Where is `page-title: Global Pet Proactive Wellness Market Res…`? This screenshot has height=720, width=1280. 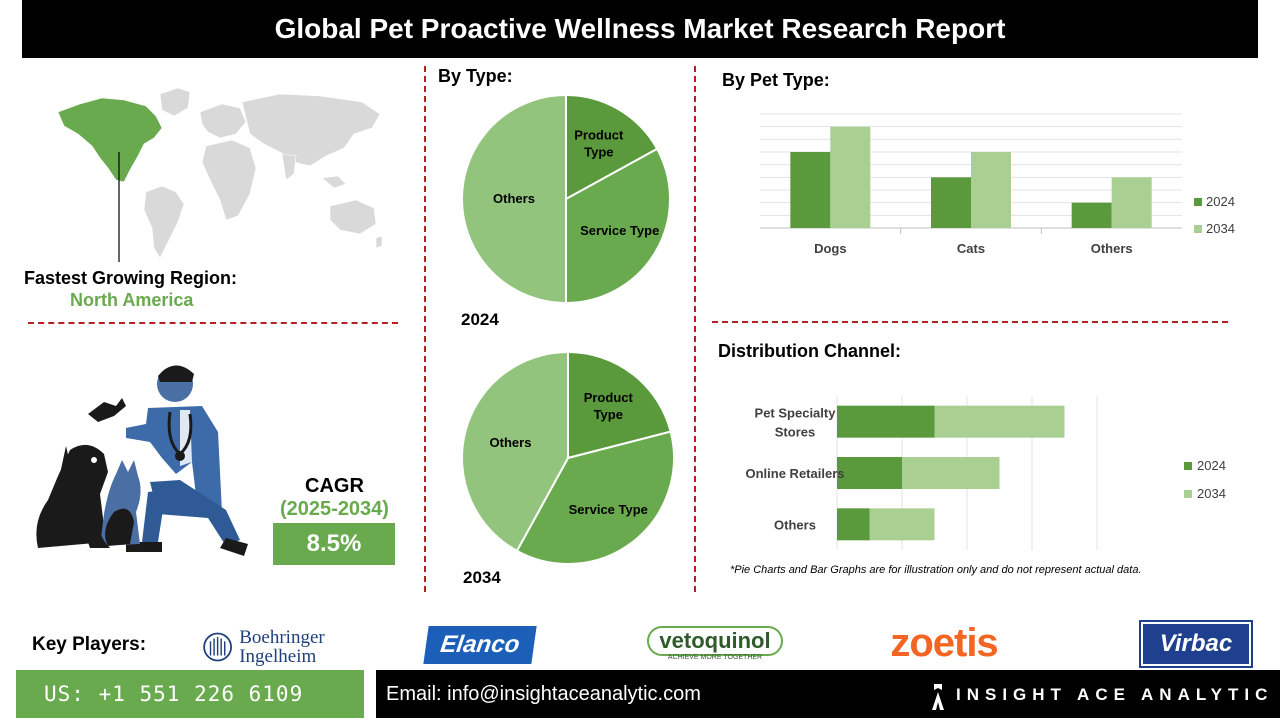 page-title: Global Pet Proactive Wellness Market Res… is located at coordinates (640, 29).